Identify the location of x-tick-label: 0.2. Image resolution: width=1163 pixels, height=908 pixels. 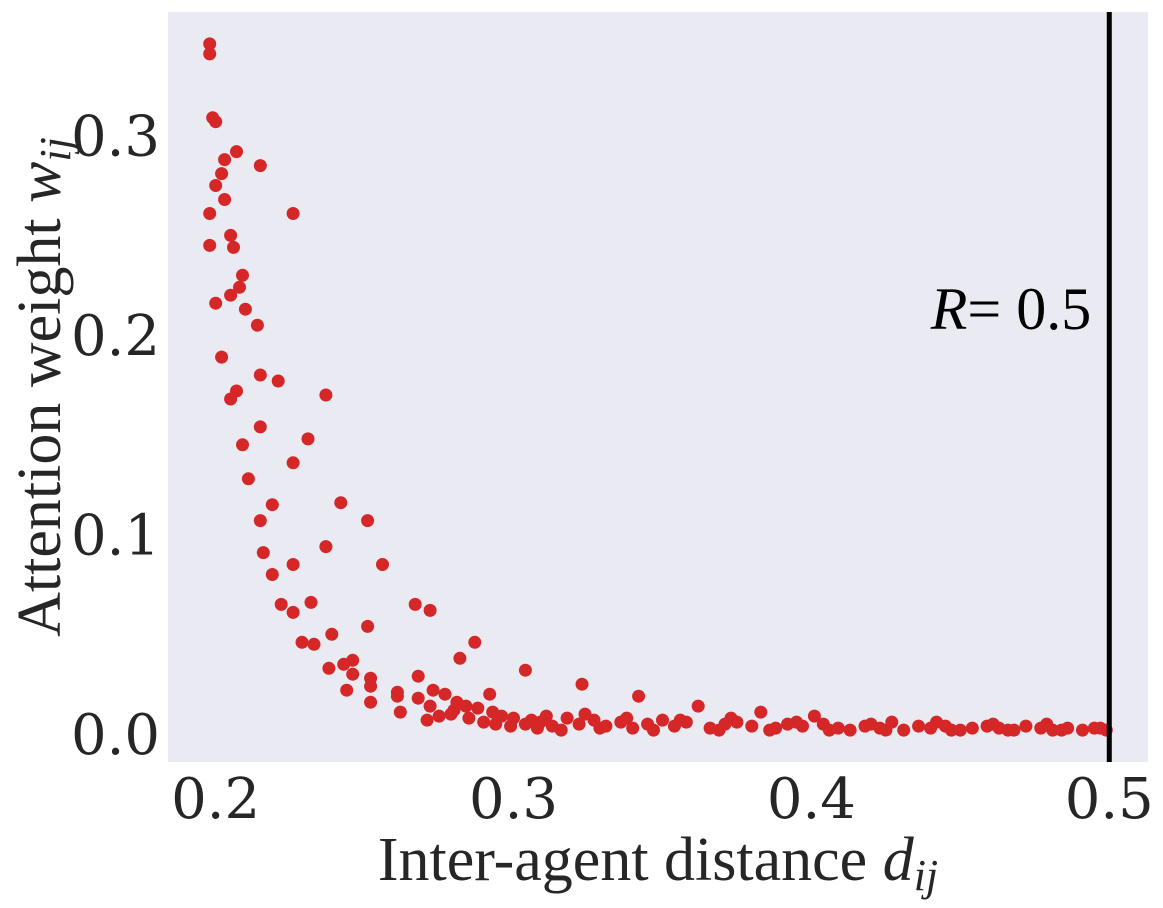
(215, 799).